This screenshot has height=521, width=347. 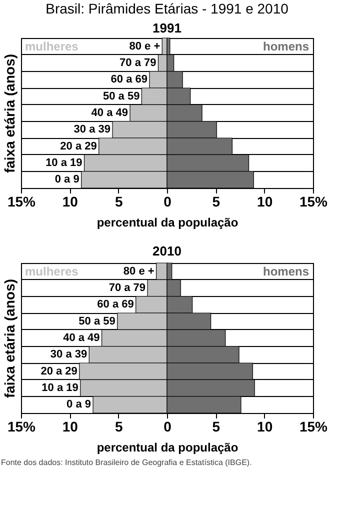 I want to click on source-note: Fonte dos dados: Instituto Brasileiro de Geografia e Estatística (IBGE)., so click(x=126, y=462).